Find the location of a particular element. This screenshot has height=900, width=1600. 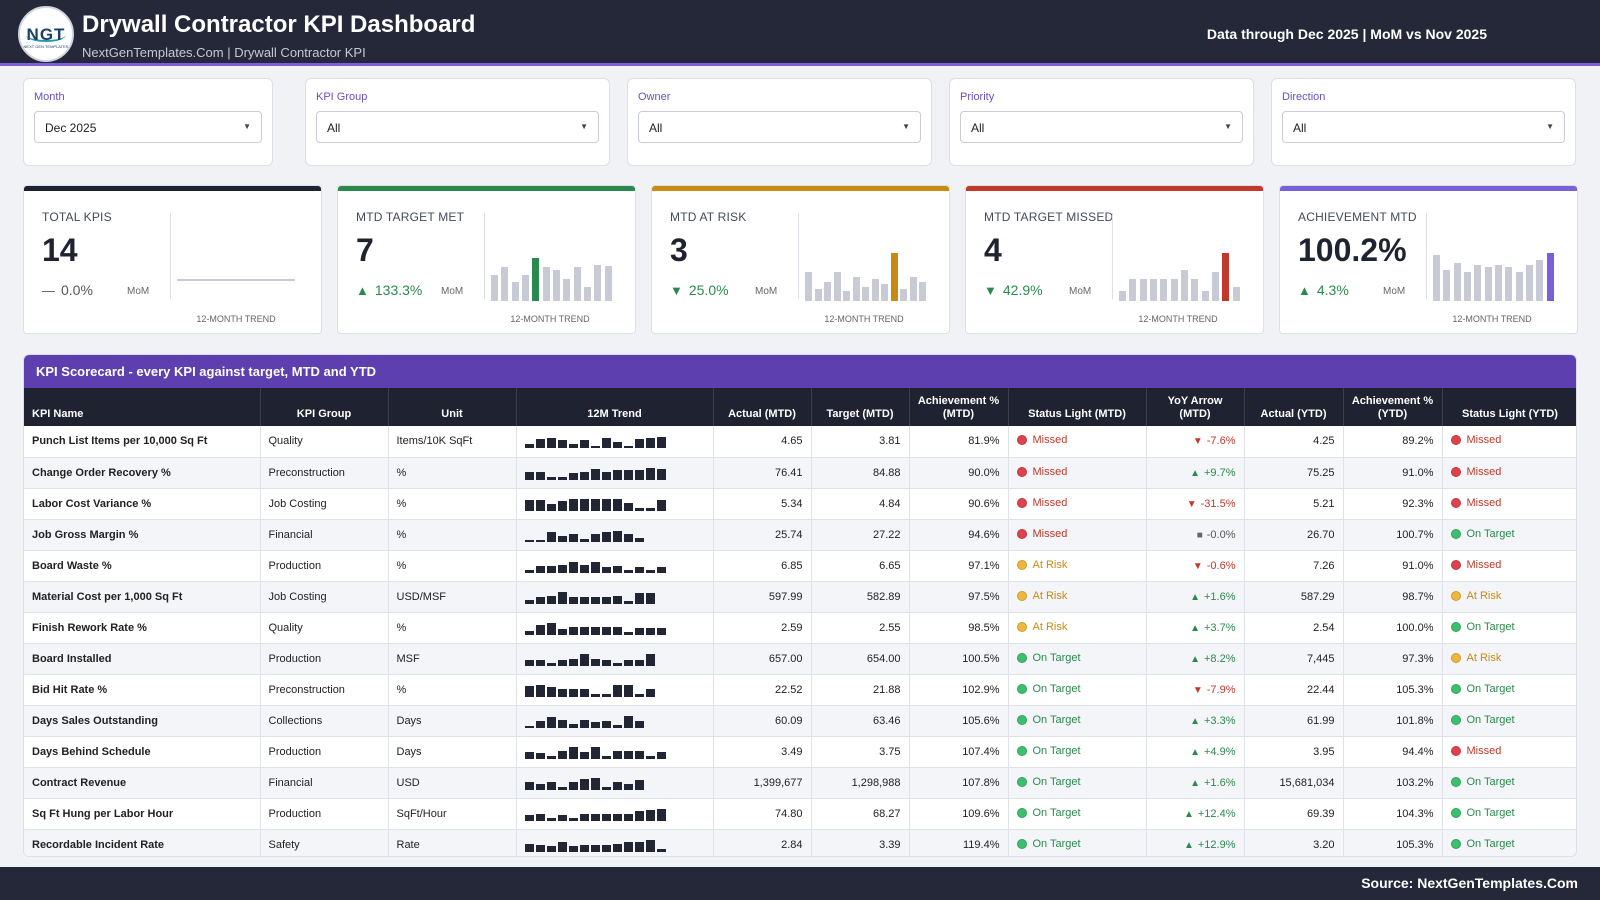

kpi-name-cell: Material Cost per 1,000 Sq Ft is located at coordinates (142, 597).